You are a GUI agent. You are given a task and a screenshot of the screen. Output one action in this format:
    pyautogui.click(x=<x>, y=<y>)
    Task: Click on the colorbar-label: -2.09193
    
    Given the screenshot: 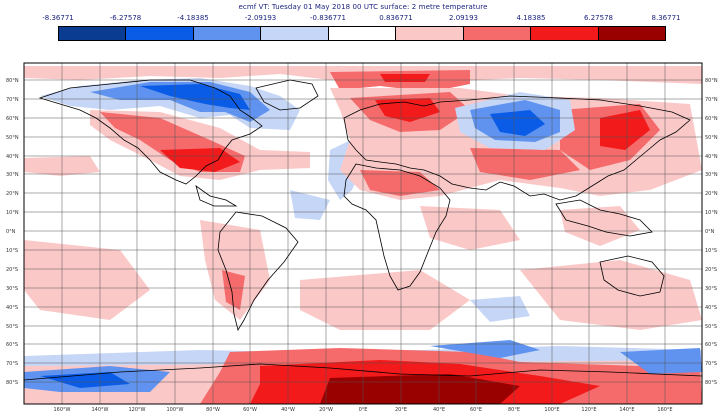 What is the action you would take?
    pyautogui.click(x=260, y=18)
    